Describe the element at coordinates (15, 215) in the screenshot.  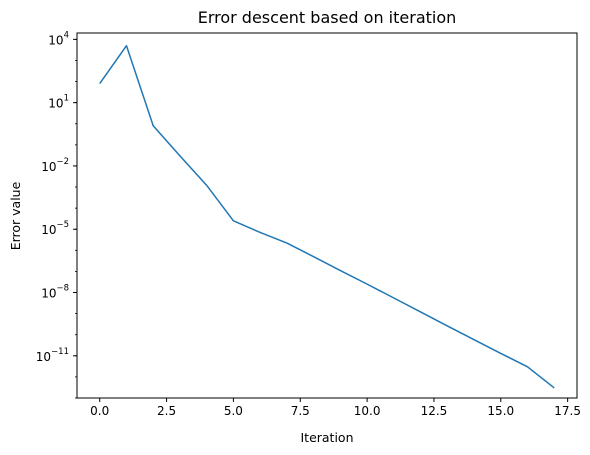
I see `y-axis-label: Error value` at that location.